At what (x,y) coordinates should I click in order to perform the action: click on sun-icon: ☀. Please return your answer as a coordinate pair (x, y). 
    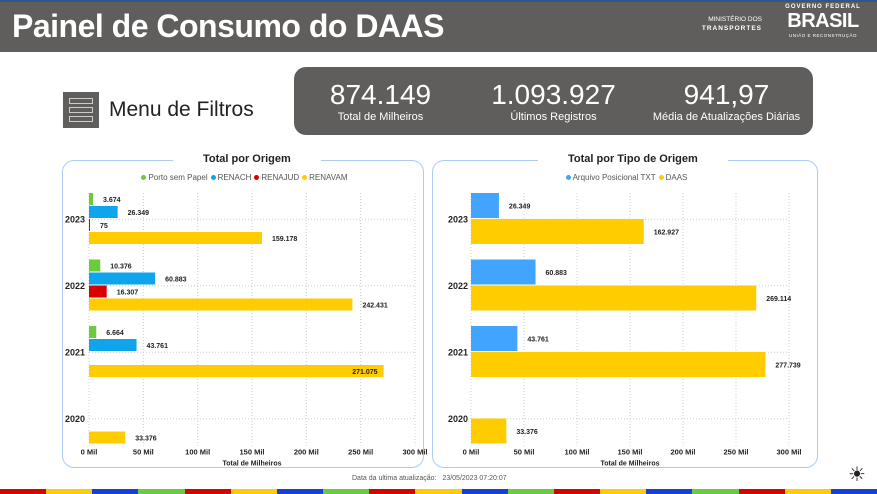
    Looking at the image, I should click on (857, 475).